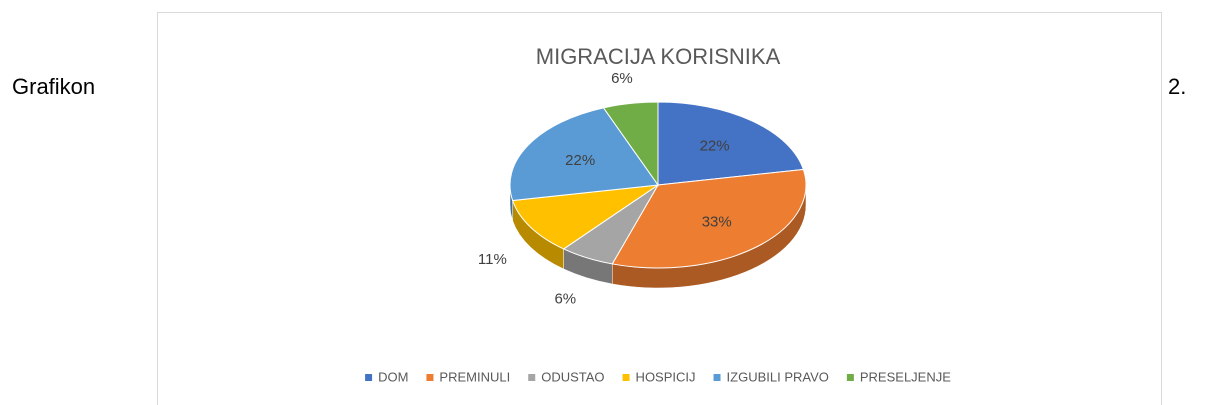 This screenshot has height=405, width=1210. What do you see at coordinates (474, 376) in the screenshot?
I see `legend-label: PREMINULI` at bounding box center [474, 376].